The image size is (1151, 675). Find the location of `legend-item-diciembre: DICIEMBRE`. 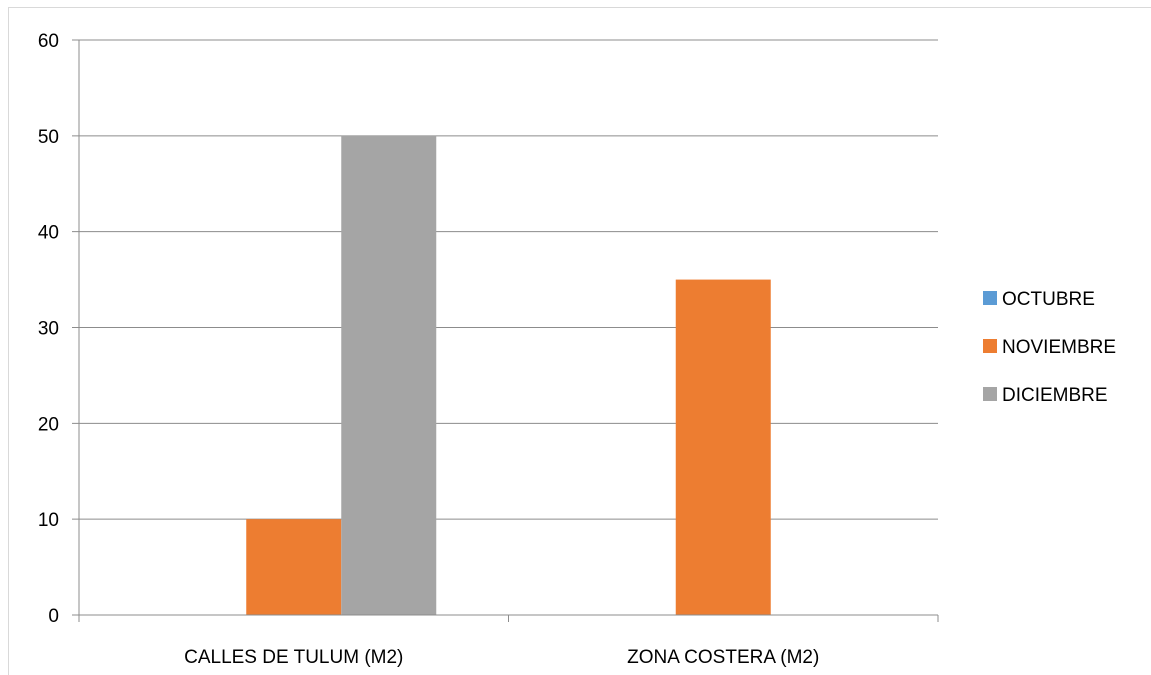

legend-item-diciembre: DICIEMBRE is located at coordinates (1045, 395).